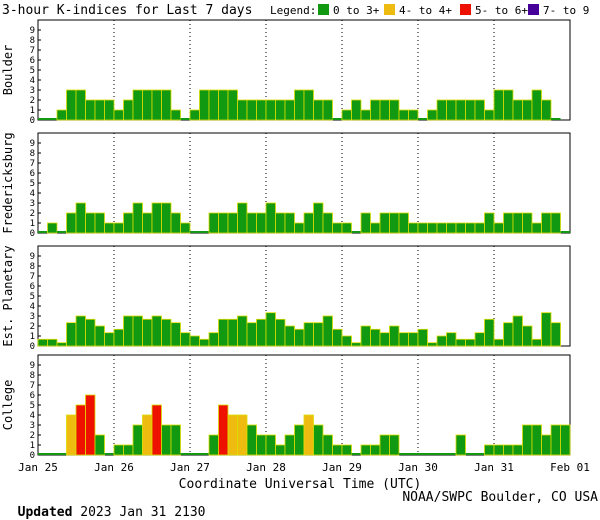 Image resolution: width=600 pixels, height=520 pixels. Describe the element at coordinates (32, 456) in the screenshot. I see `y-tick-label: 0` at that location.